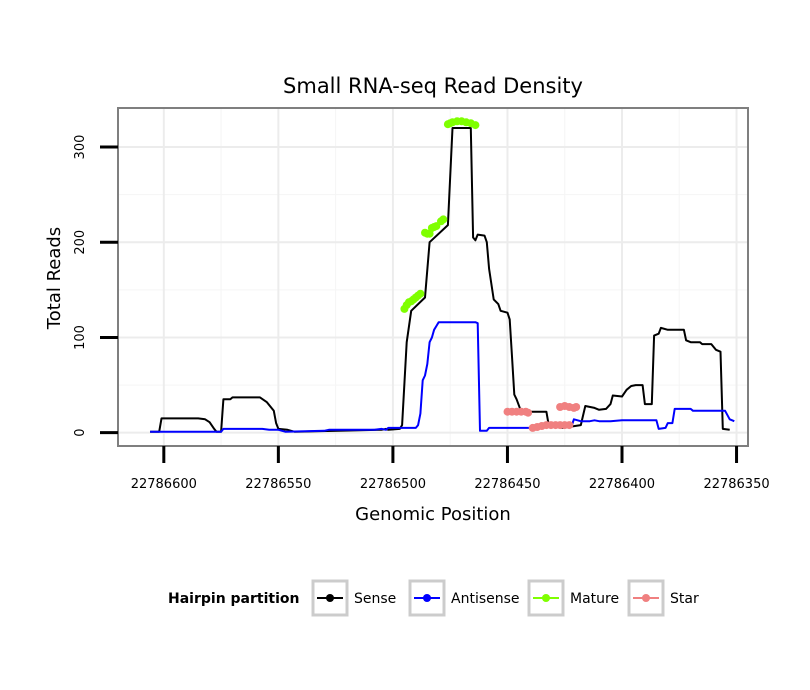  I want to click on x-tick-label: 22786600, so click(164, 484).